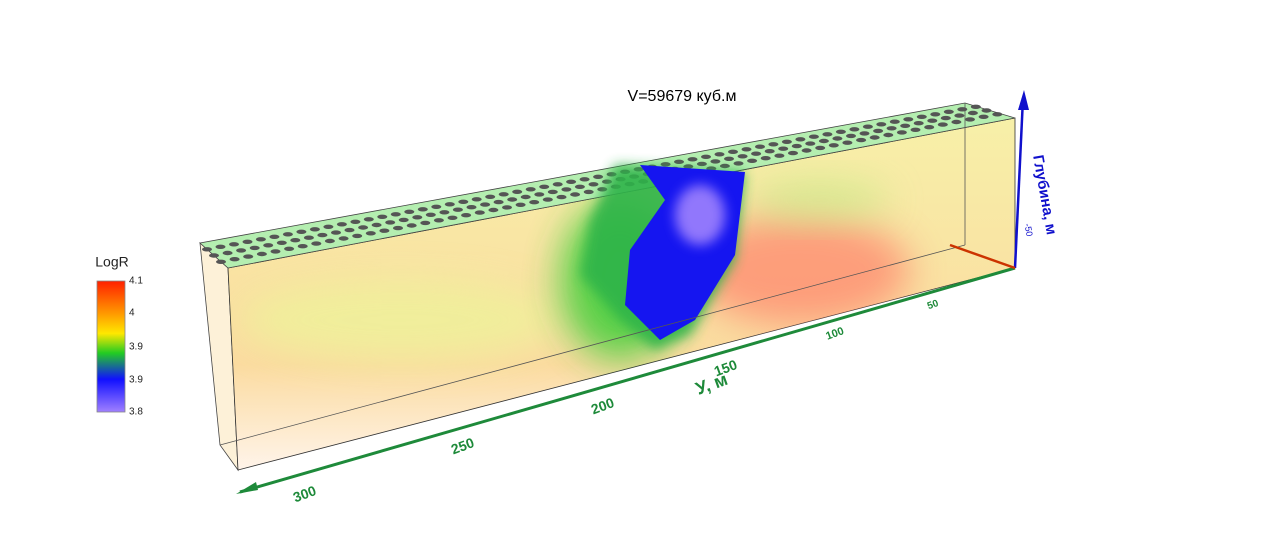 This screenshot has width=1280, height=533. I want to click on y-tick-label: 300, so click(305, 493).